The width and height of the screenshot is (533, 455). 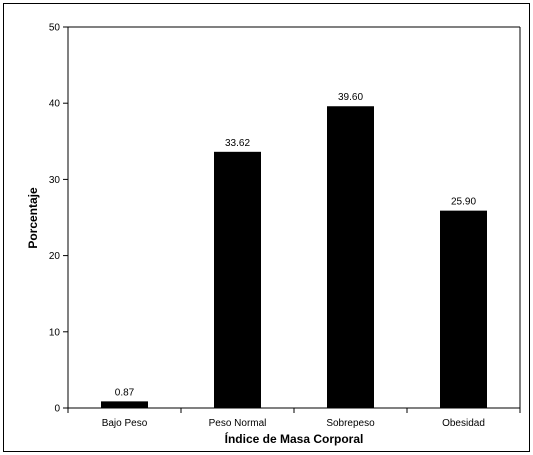 What do you see at coordinates (294, 418) in the screenshot?
I see `x-ticks: Bajo Peso Peso Normal Sobrepeso Obesidad` at bounding box center [294, 418].